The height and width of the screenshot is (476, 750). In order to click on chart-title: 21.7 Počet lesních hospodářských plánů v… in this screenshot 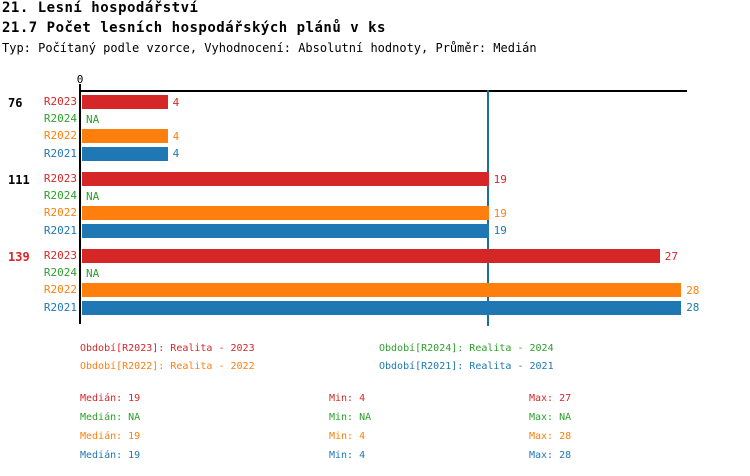, I will do `click(194, 28)`.